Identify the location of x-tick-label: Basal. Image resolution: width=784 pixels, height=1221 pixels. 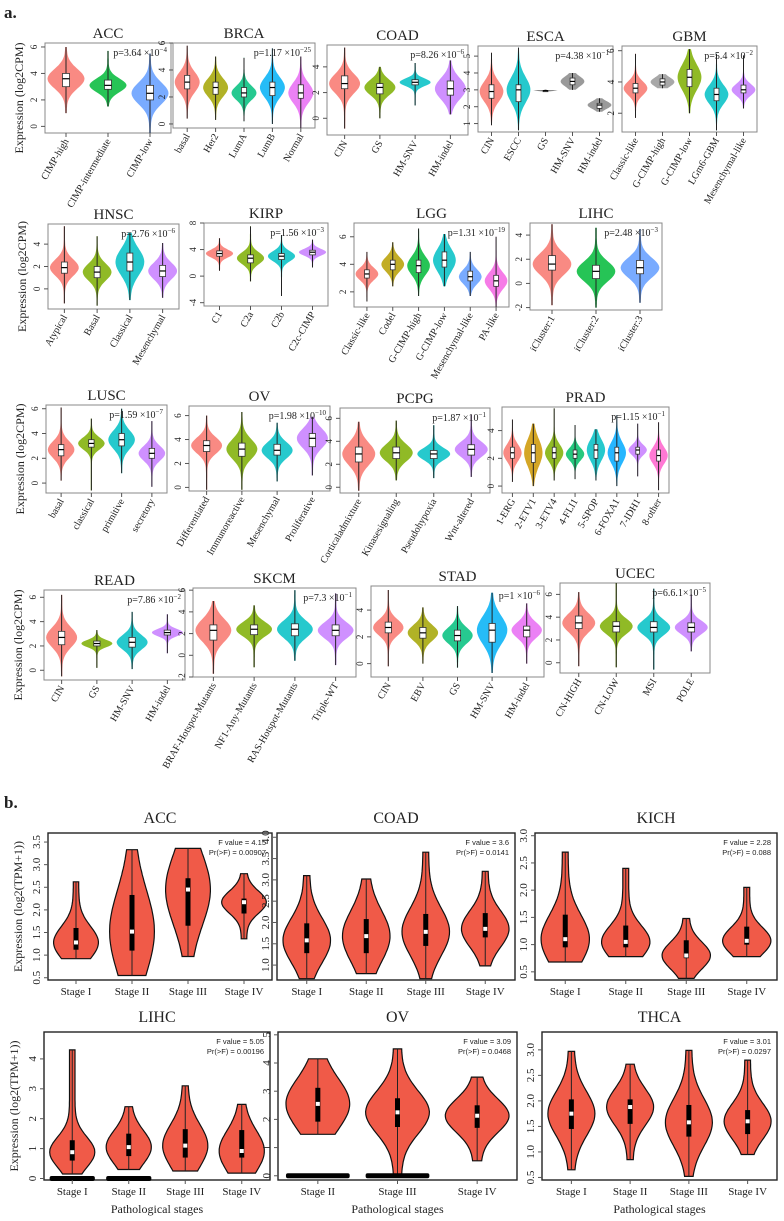
(92, 325).